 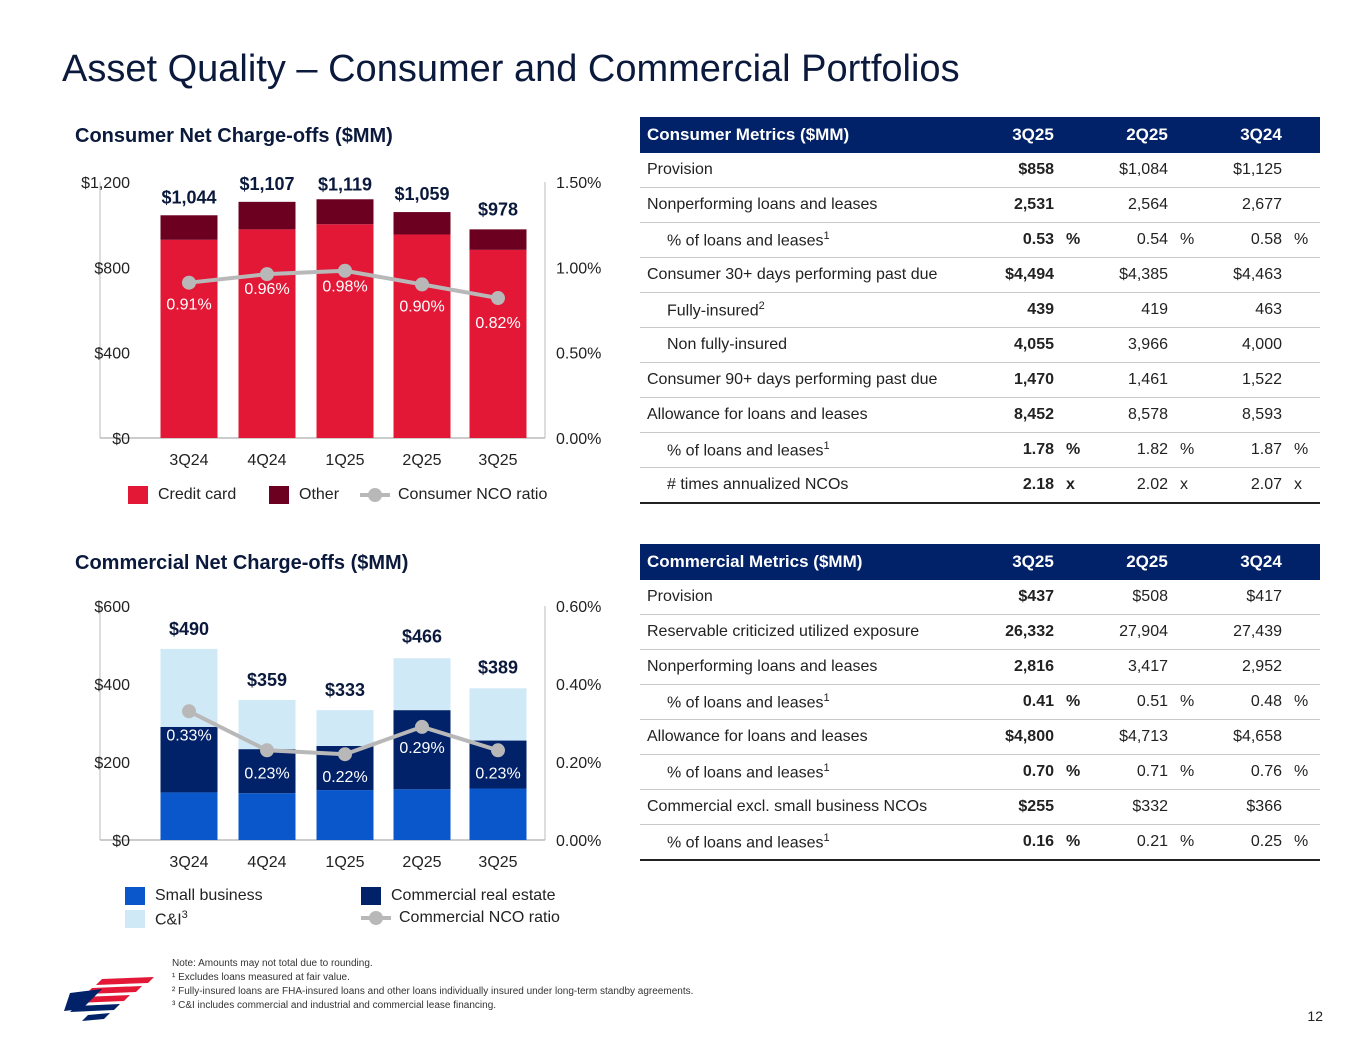 What do you see at coordinates (1149, 135) in the screenshot?
I see `column-header: 2Q25` at bounding box center [1149, 135].